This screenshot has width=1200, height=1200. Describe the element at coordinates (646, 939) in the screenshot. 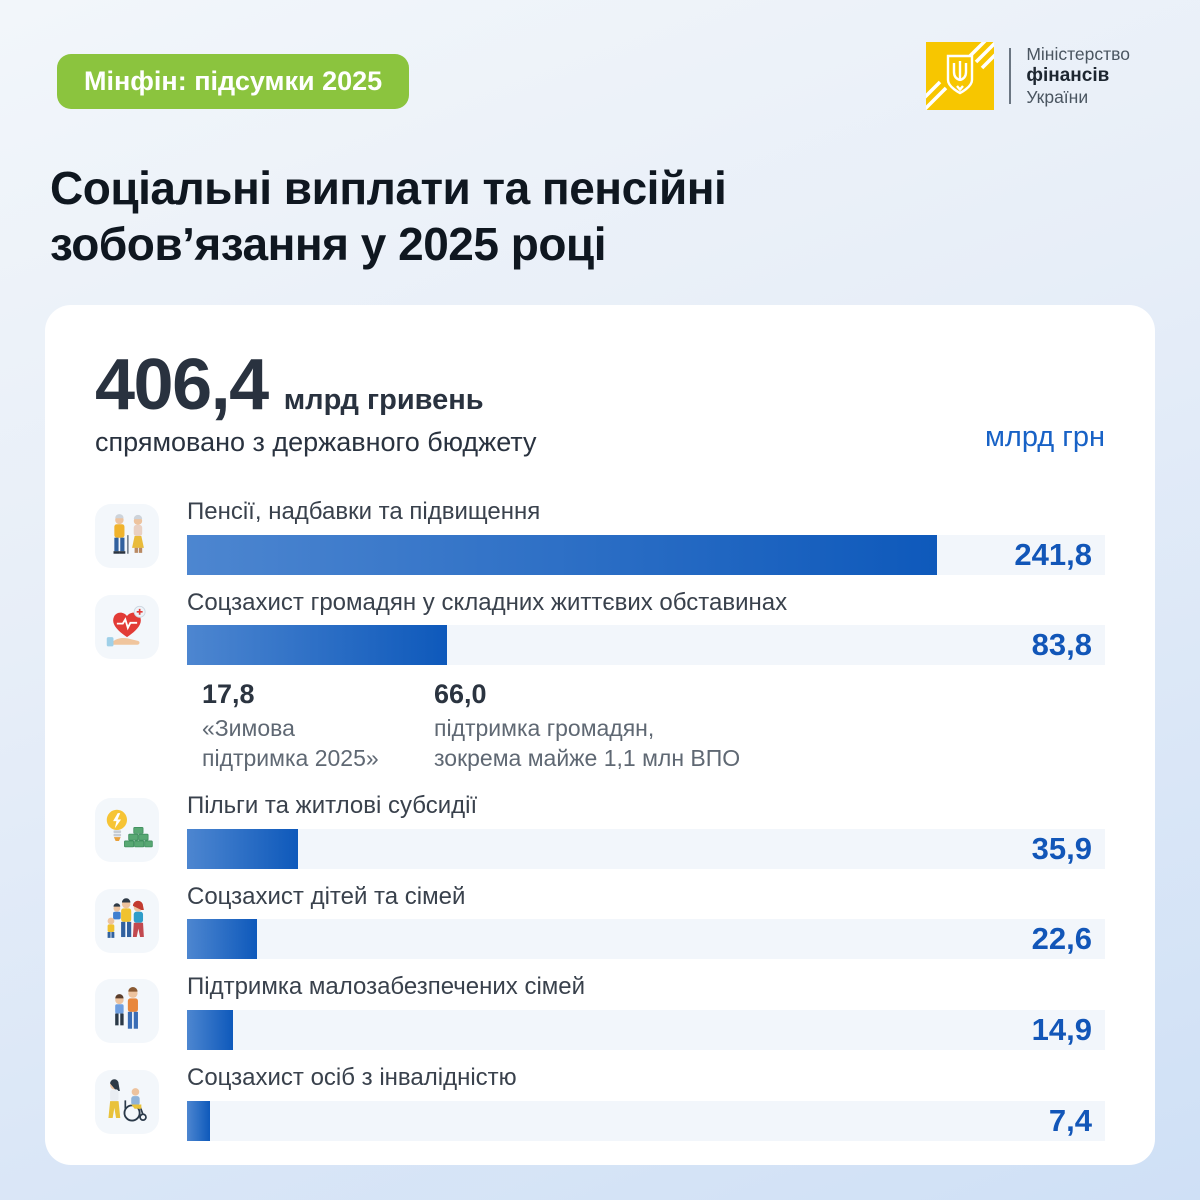

I see `bar-track: 22,6` at that location.